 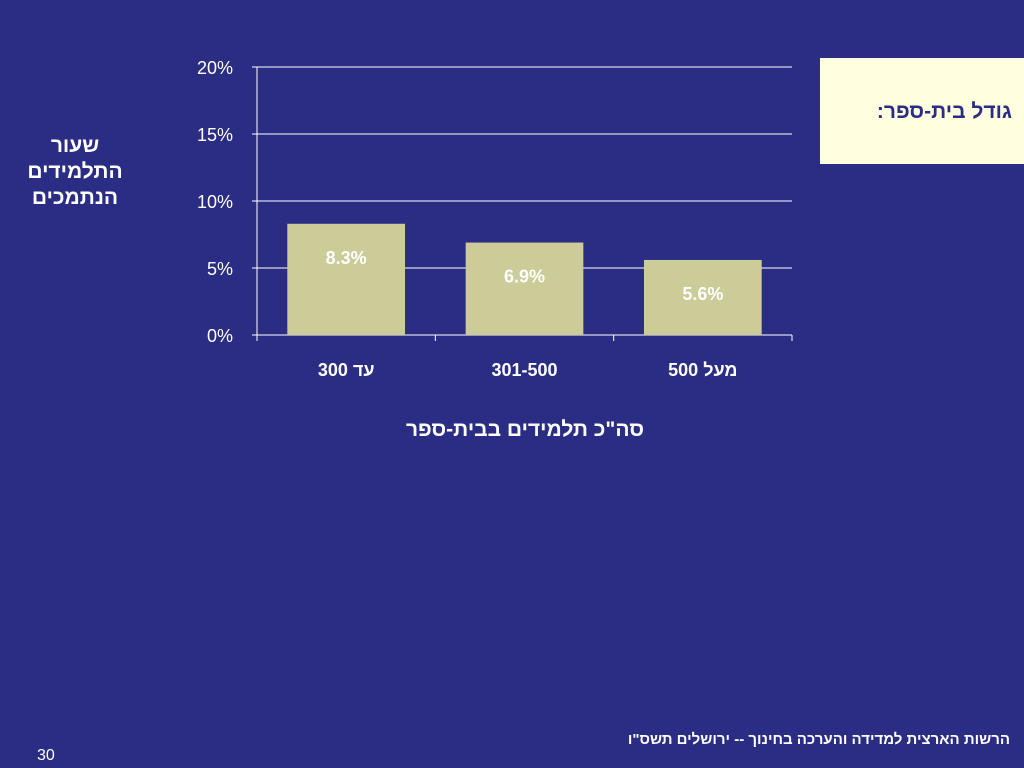 I want to click on y-axis-title: שעור התלמידים הנתמכים, so click(x=75, y=172).